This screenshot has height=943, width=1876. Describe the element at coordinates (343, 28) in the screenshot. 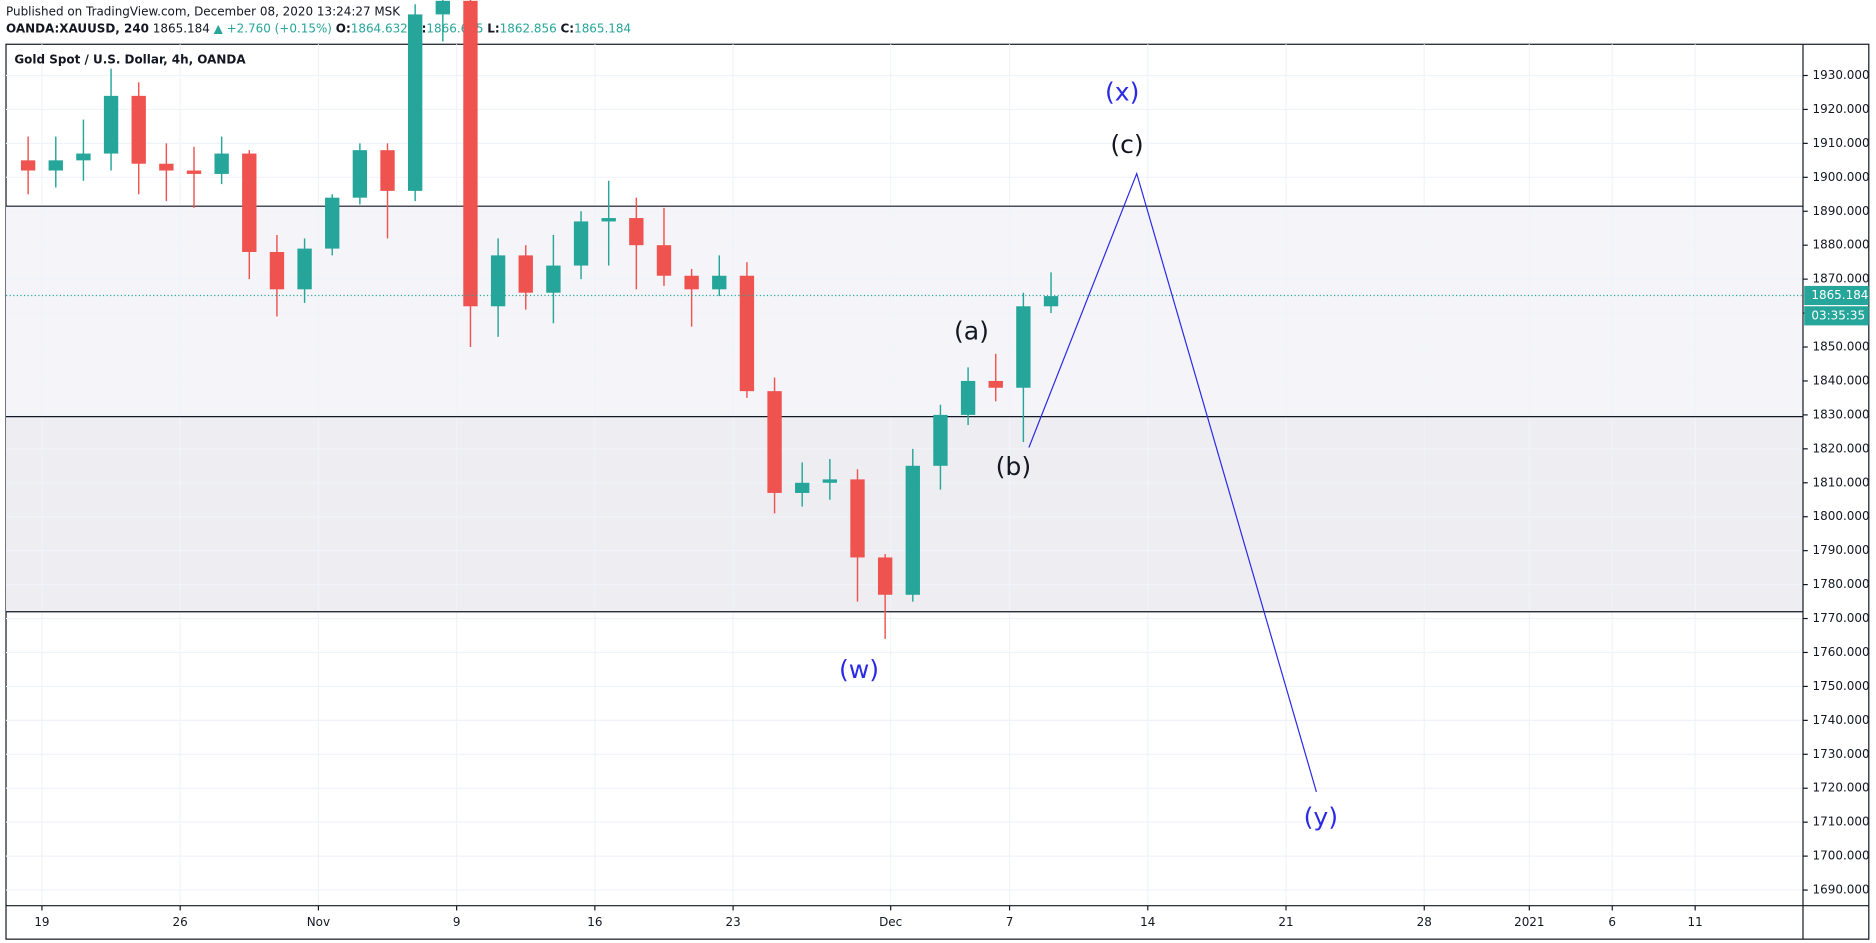

I see `ohlc-key: O:` at that location.